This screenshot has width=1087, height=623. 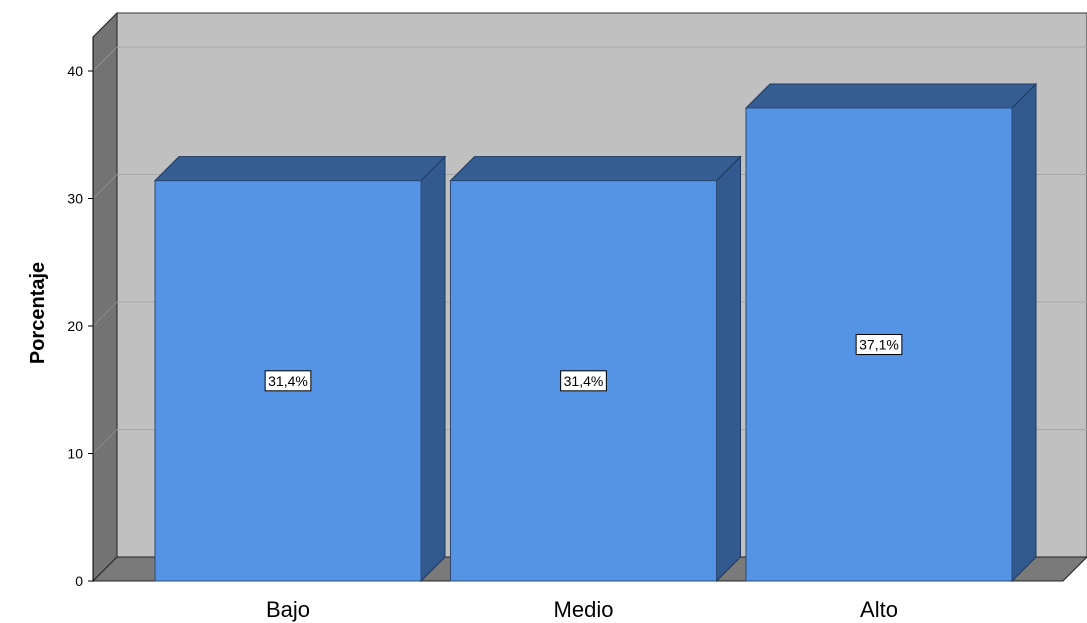 I want to click on y-tick-label: 10, so click(x=75, y=454).